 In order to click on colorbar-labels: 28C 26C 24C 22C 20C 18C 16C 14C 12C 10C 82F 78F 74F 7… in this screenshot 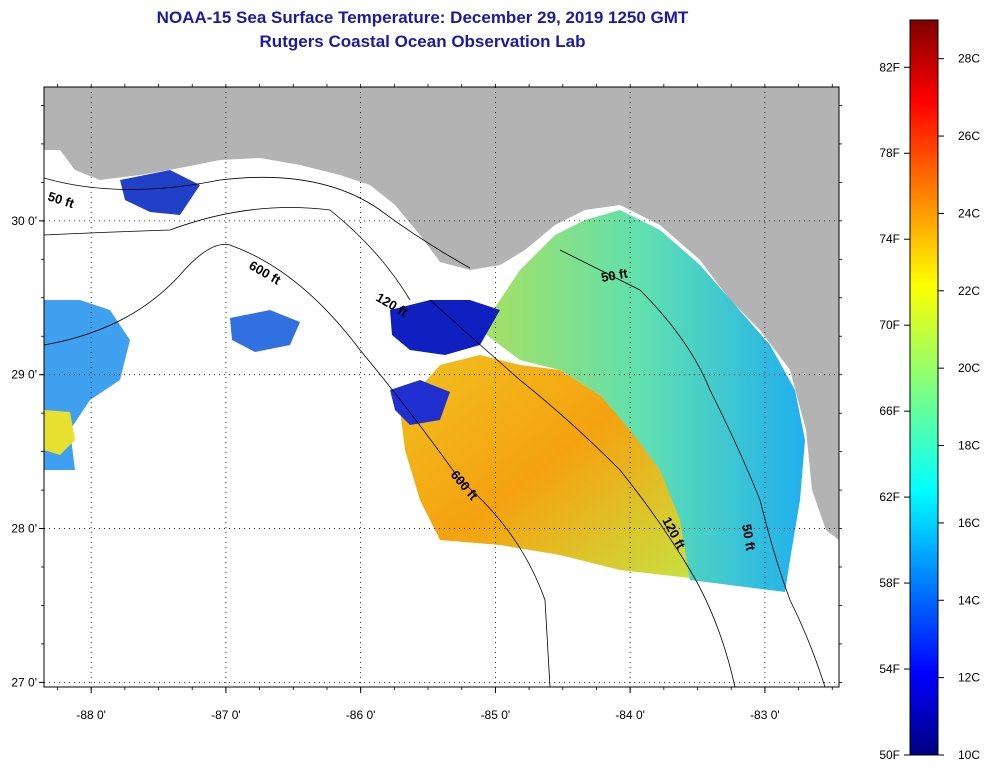, I will do `click(929, 407)`.